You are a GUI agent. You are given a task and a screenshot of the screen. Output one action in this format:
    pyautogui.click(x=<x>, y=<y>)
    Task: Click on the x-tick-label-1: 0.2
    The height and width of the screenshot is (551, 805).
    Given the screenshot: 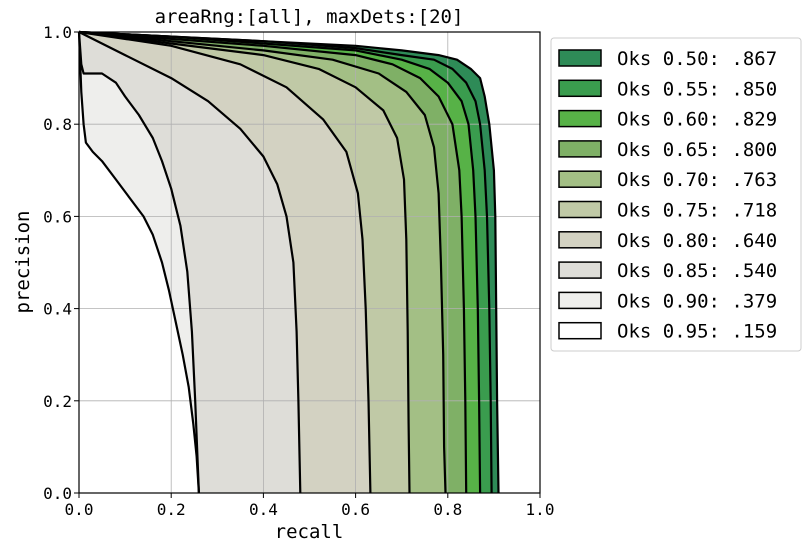 What is the action you would take?
    pyautogui.click(x=171, y=509)
    